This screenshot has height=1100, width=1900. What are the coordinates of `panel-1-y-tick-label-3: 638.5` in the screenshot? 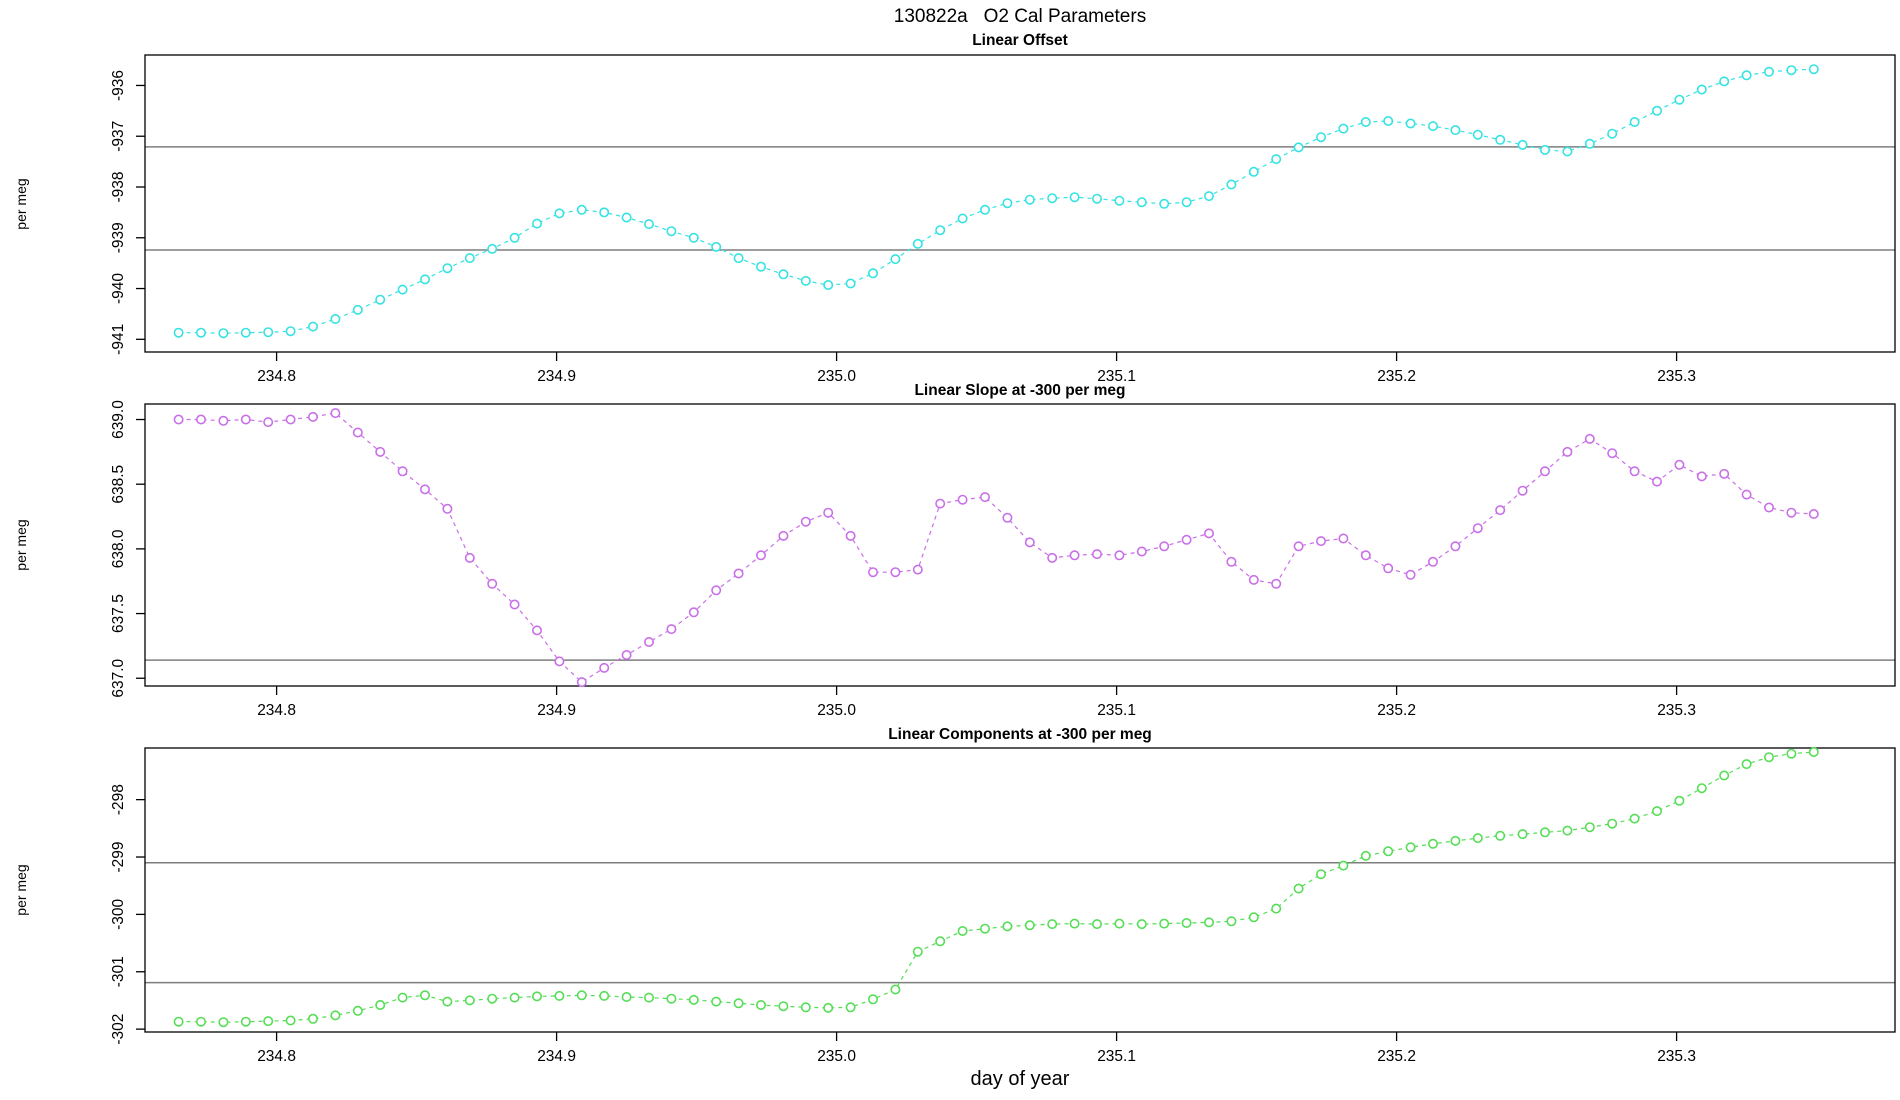 It's located at (118, 484).